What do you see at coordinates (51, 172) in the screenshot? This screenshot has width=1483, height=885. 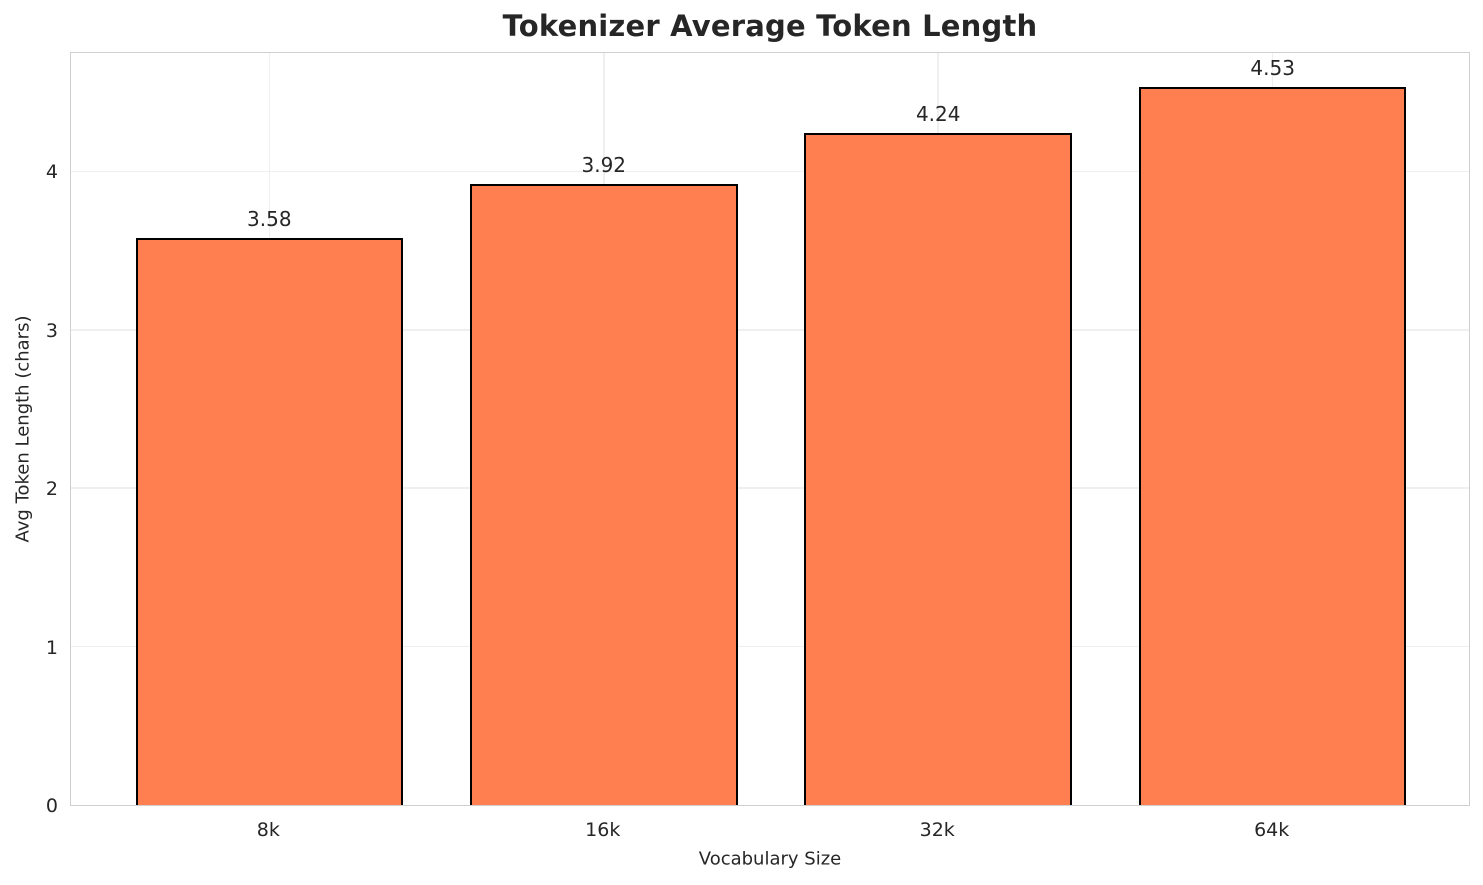 I see `y-tick-label-4: 4` at bounding box center [51, 172].